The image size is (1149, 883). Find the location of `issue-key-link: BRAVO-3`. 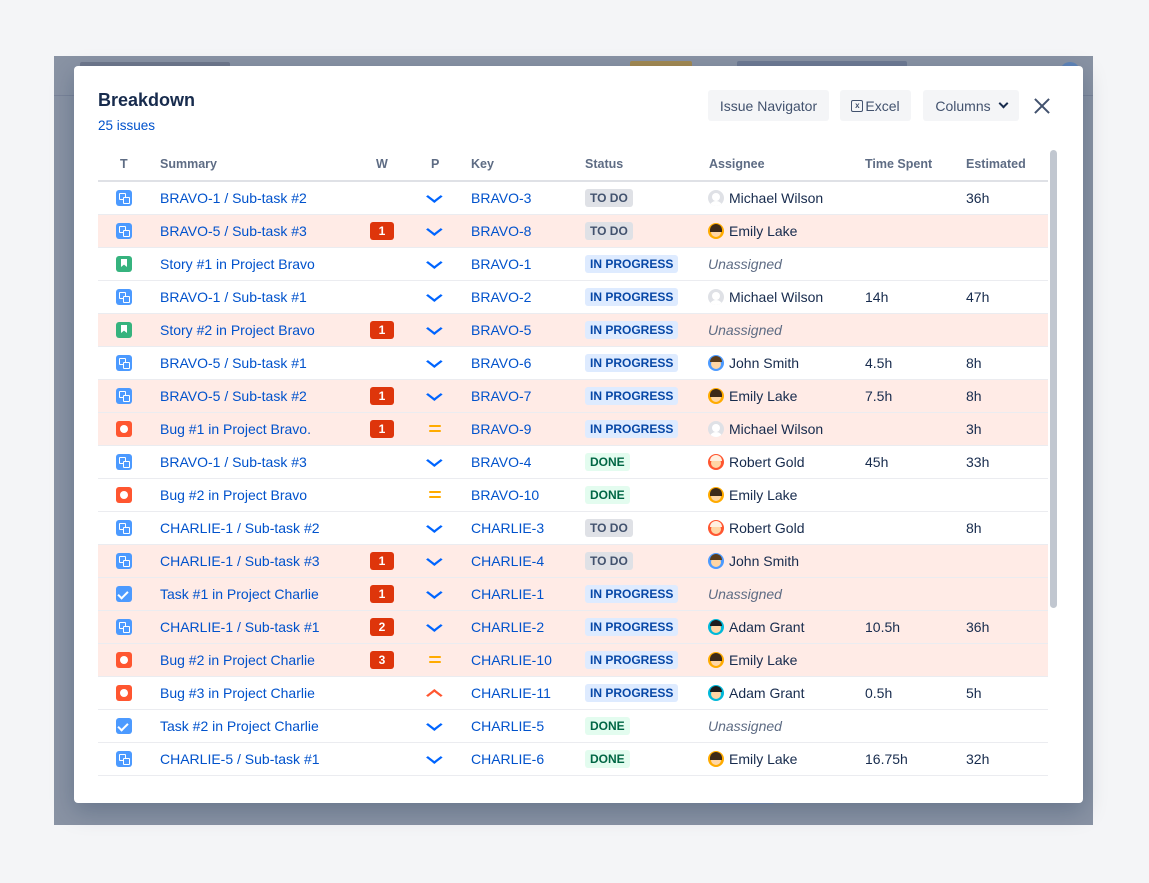

issue-key-link: BRAVO-3 is located at coordinates (501, 198).